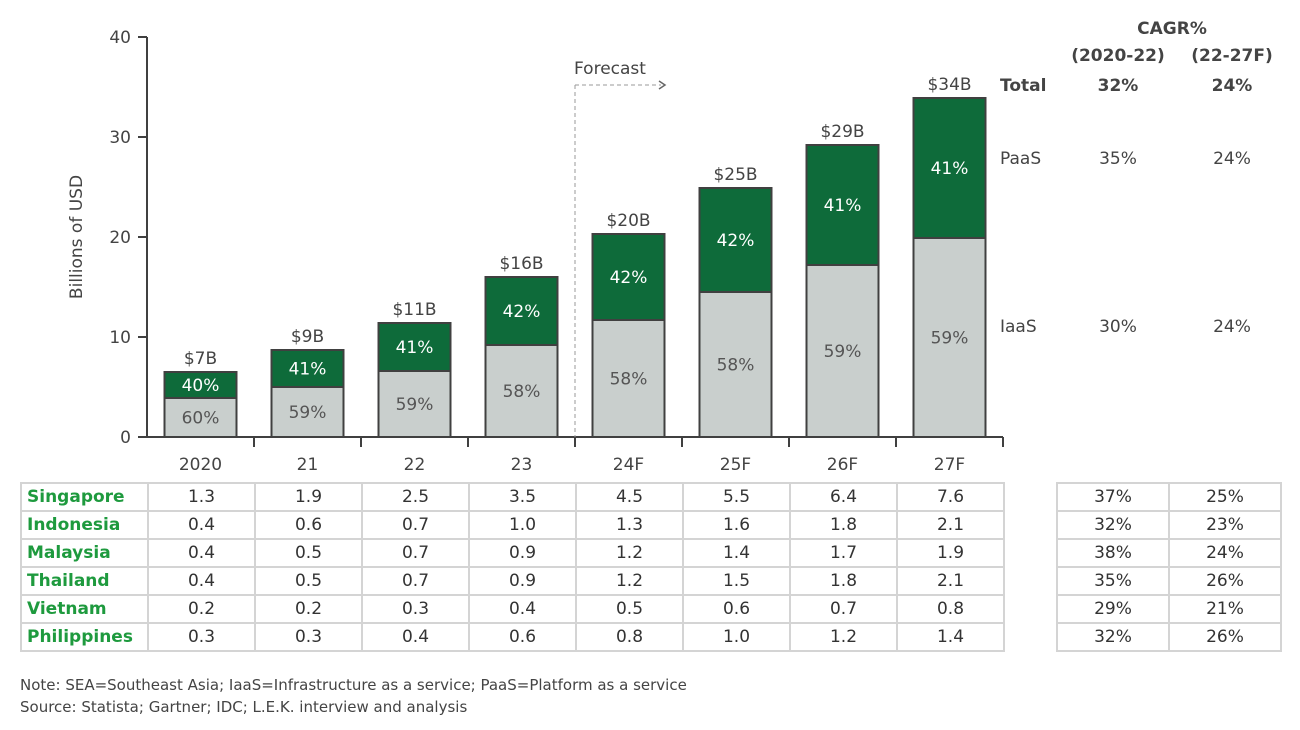 This screenshot has width=1300, height=730. What do you see at coordinates (736, 581) in the screenshot?
I see `table-cell: 1.5` at bounding box center [736, 581].